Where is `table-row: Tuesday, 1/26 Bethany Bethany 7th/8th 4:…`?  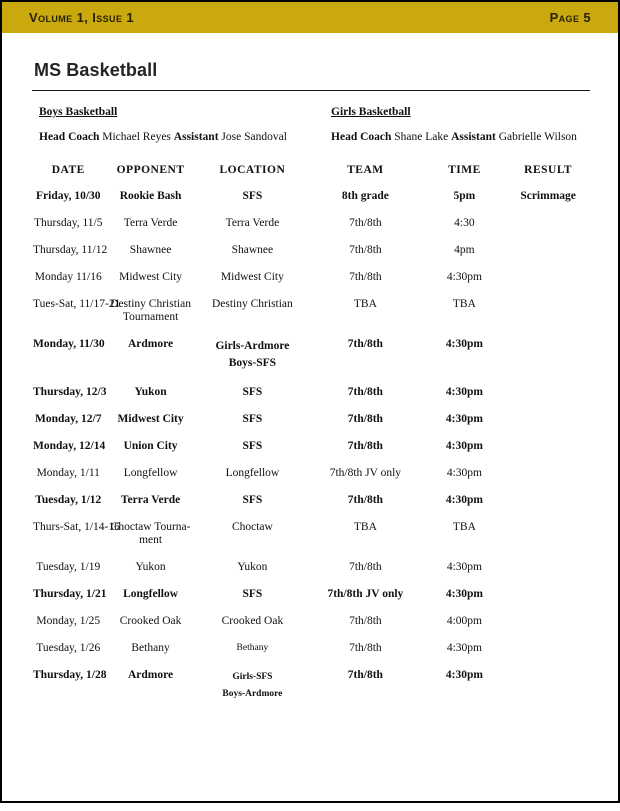 table-row: Tuesday, 1/26 Bethany Bethany 7th/8th 4:… is located at coordinates (311, 648).